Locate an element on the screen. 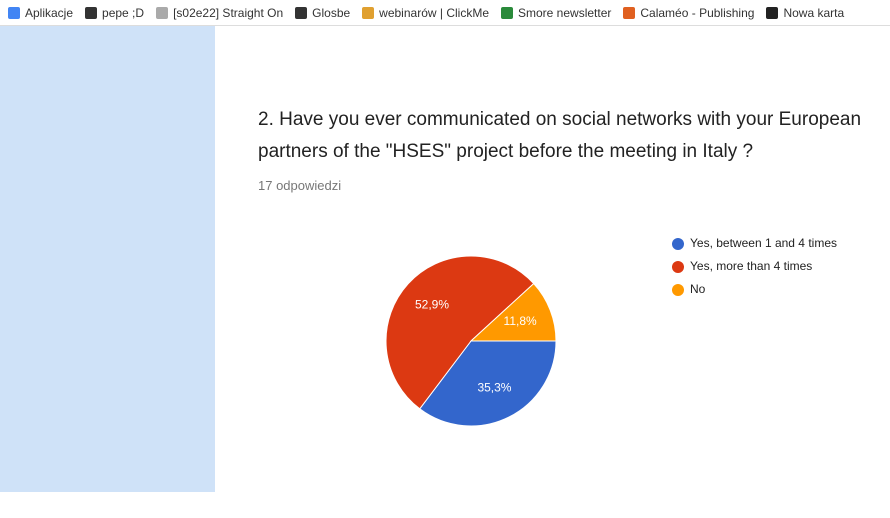  response-count: 17 odpowiedzi is located at coordinates (300, 185).